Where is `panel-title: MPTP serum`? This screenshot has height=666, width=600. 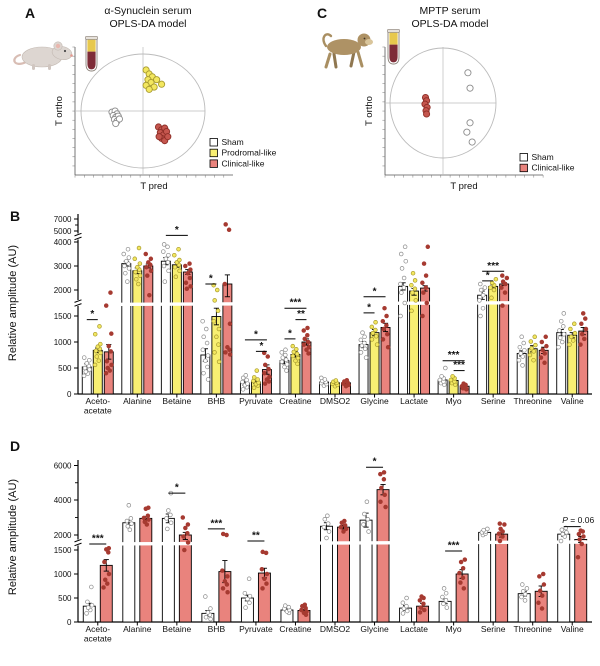 panel-title: MPTP serum is located at coordinates (449, 11).